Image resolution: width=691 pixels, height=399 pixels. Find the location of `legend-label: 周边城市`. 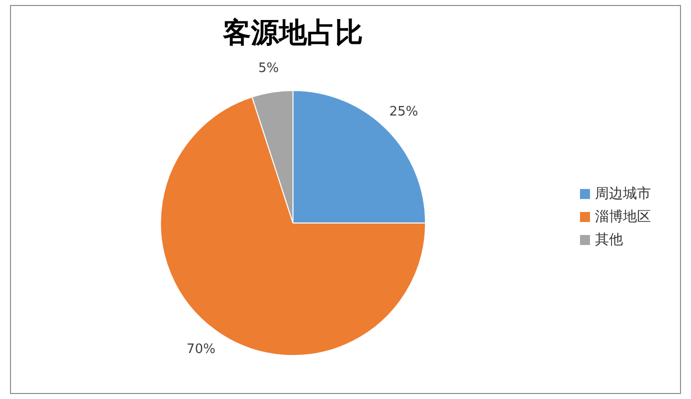

legend-label: 周边城市 is located at coordinates (623, 193).